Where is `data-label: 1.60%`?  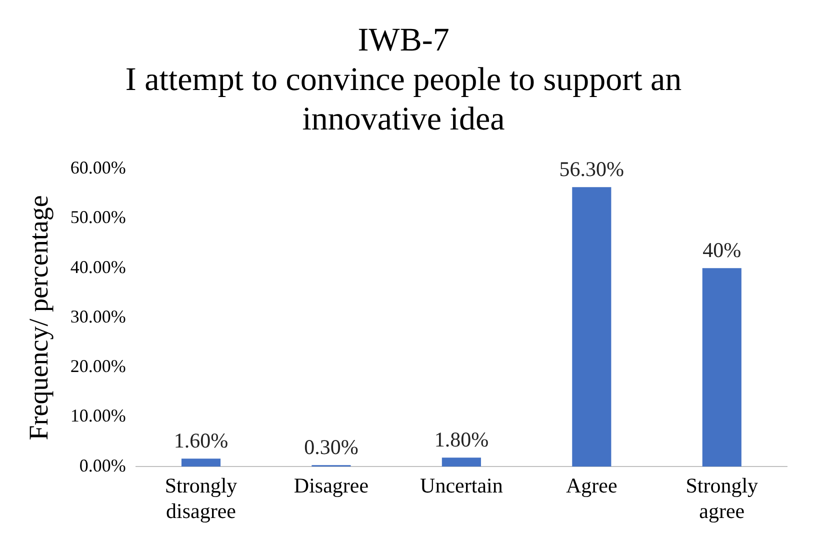 data-label: 1.60% is located at coordinates (201, 440).